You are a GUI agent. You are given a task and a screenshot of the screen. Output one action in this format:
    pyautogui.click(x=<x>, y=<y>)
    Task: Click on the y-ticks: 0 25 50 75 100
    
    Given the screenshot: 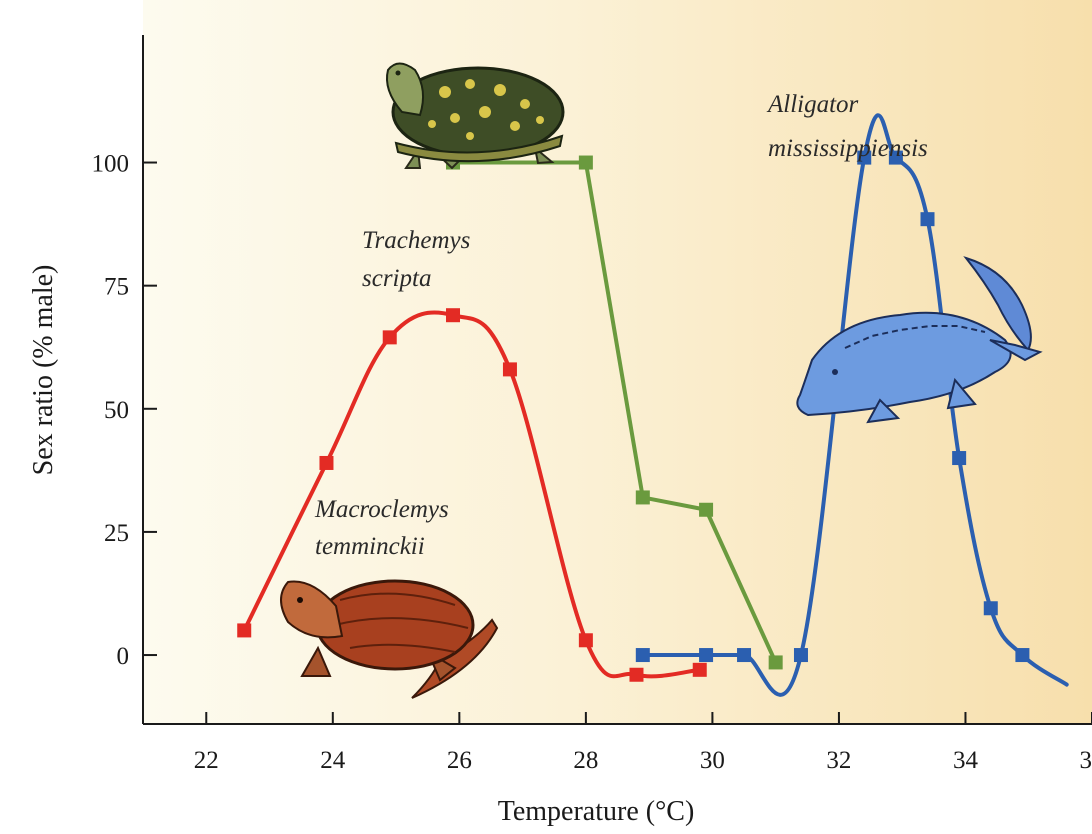 What is the action you would take?
    pyautogui.click(x=124, y=410)
    